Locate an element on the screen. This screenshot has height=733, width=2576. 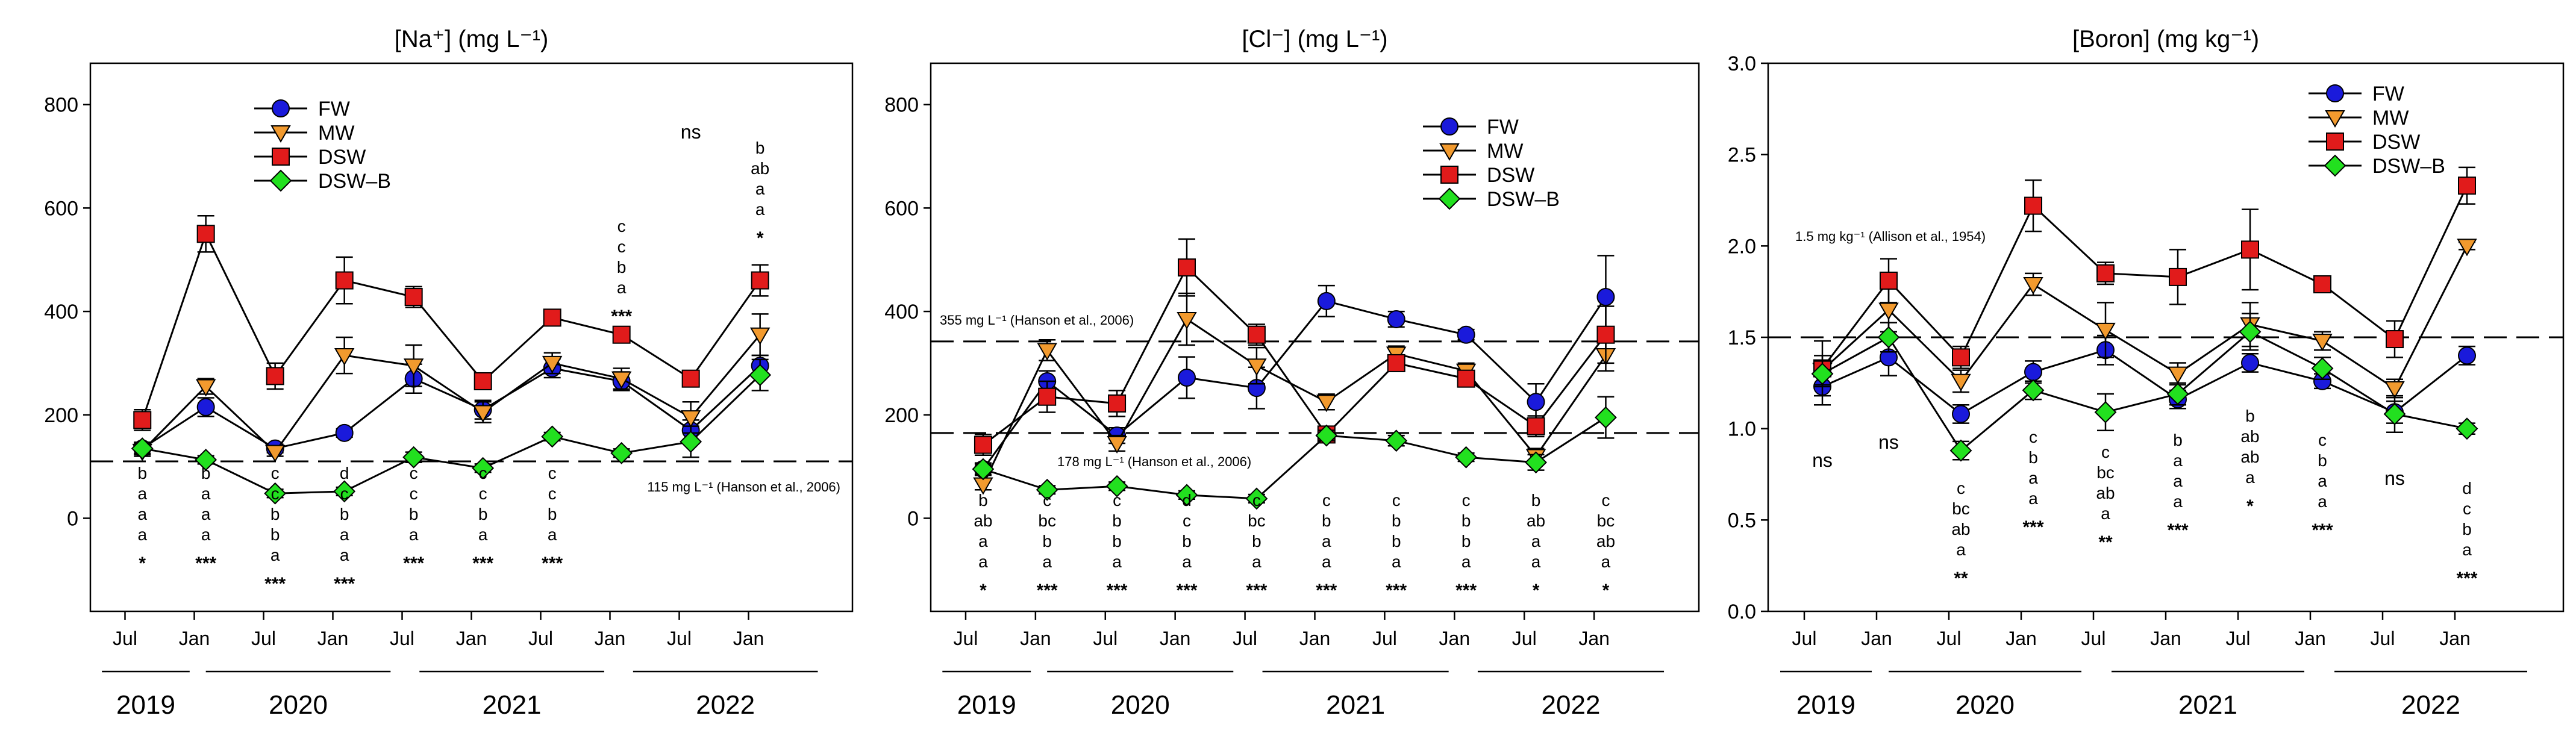
y-tick-label: 200 is located at coordinates (902, 415).